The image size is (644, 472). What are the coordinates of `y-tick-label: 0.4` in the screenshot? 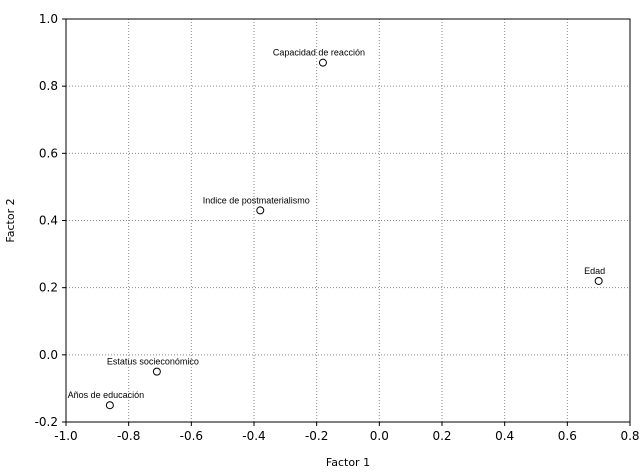 It's located at (48, 221).